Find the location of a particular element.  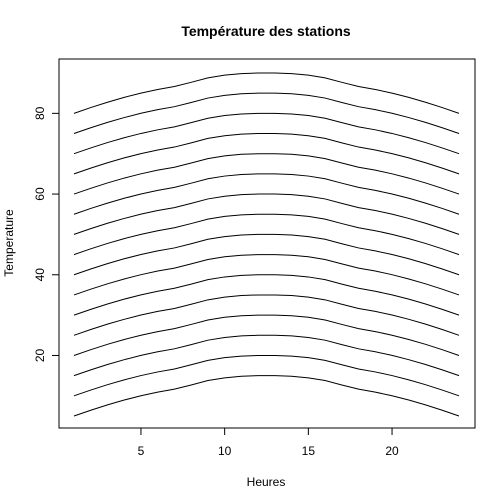

y-tick-label: 80 is located at coordinates (40, 113).